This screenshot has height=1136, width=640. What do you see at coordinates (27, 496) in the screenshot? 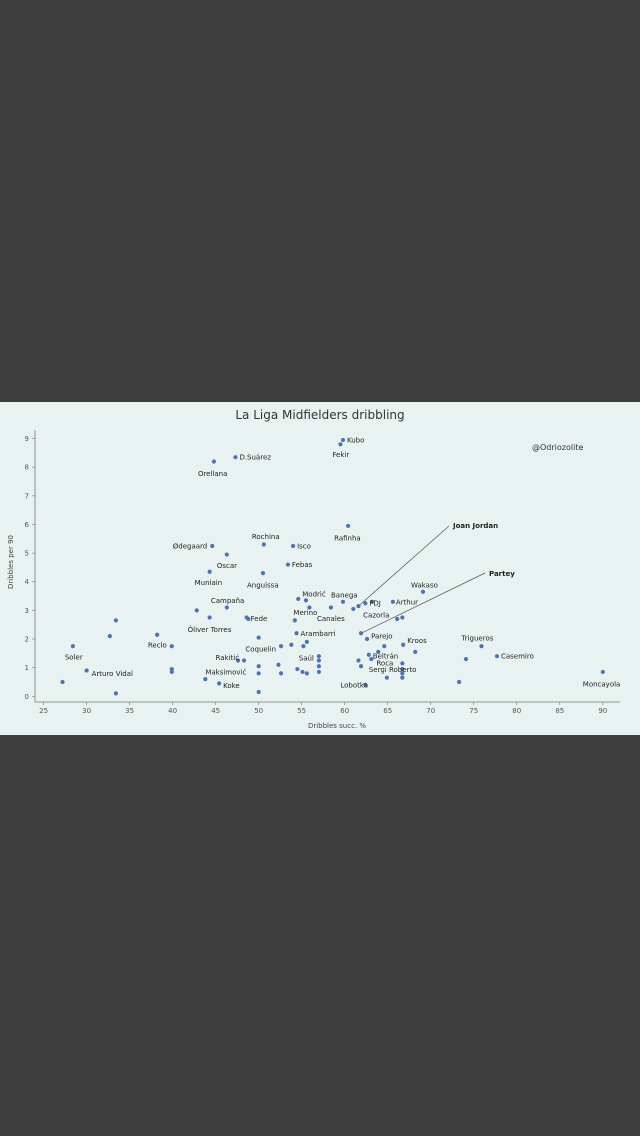
I see `y-tick-label: 7` at bounding box center [27, 496].